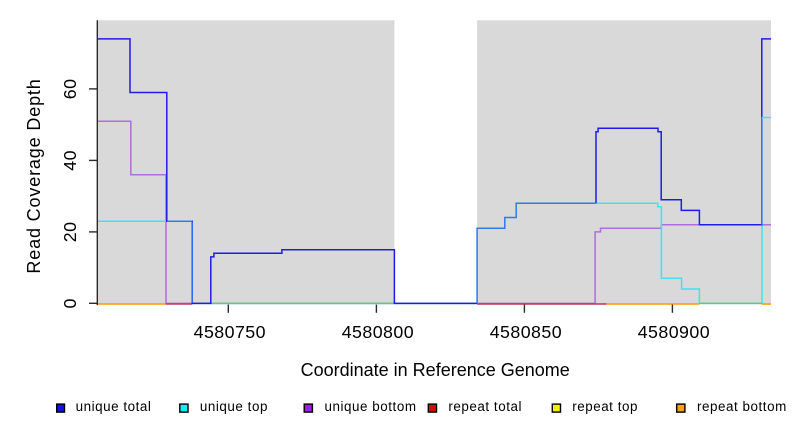  What do you see at coordinates (70, 232) in the screenshot?
I see `svg-text: 20` at bounding box center [70, 232].